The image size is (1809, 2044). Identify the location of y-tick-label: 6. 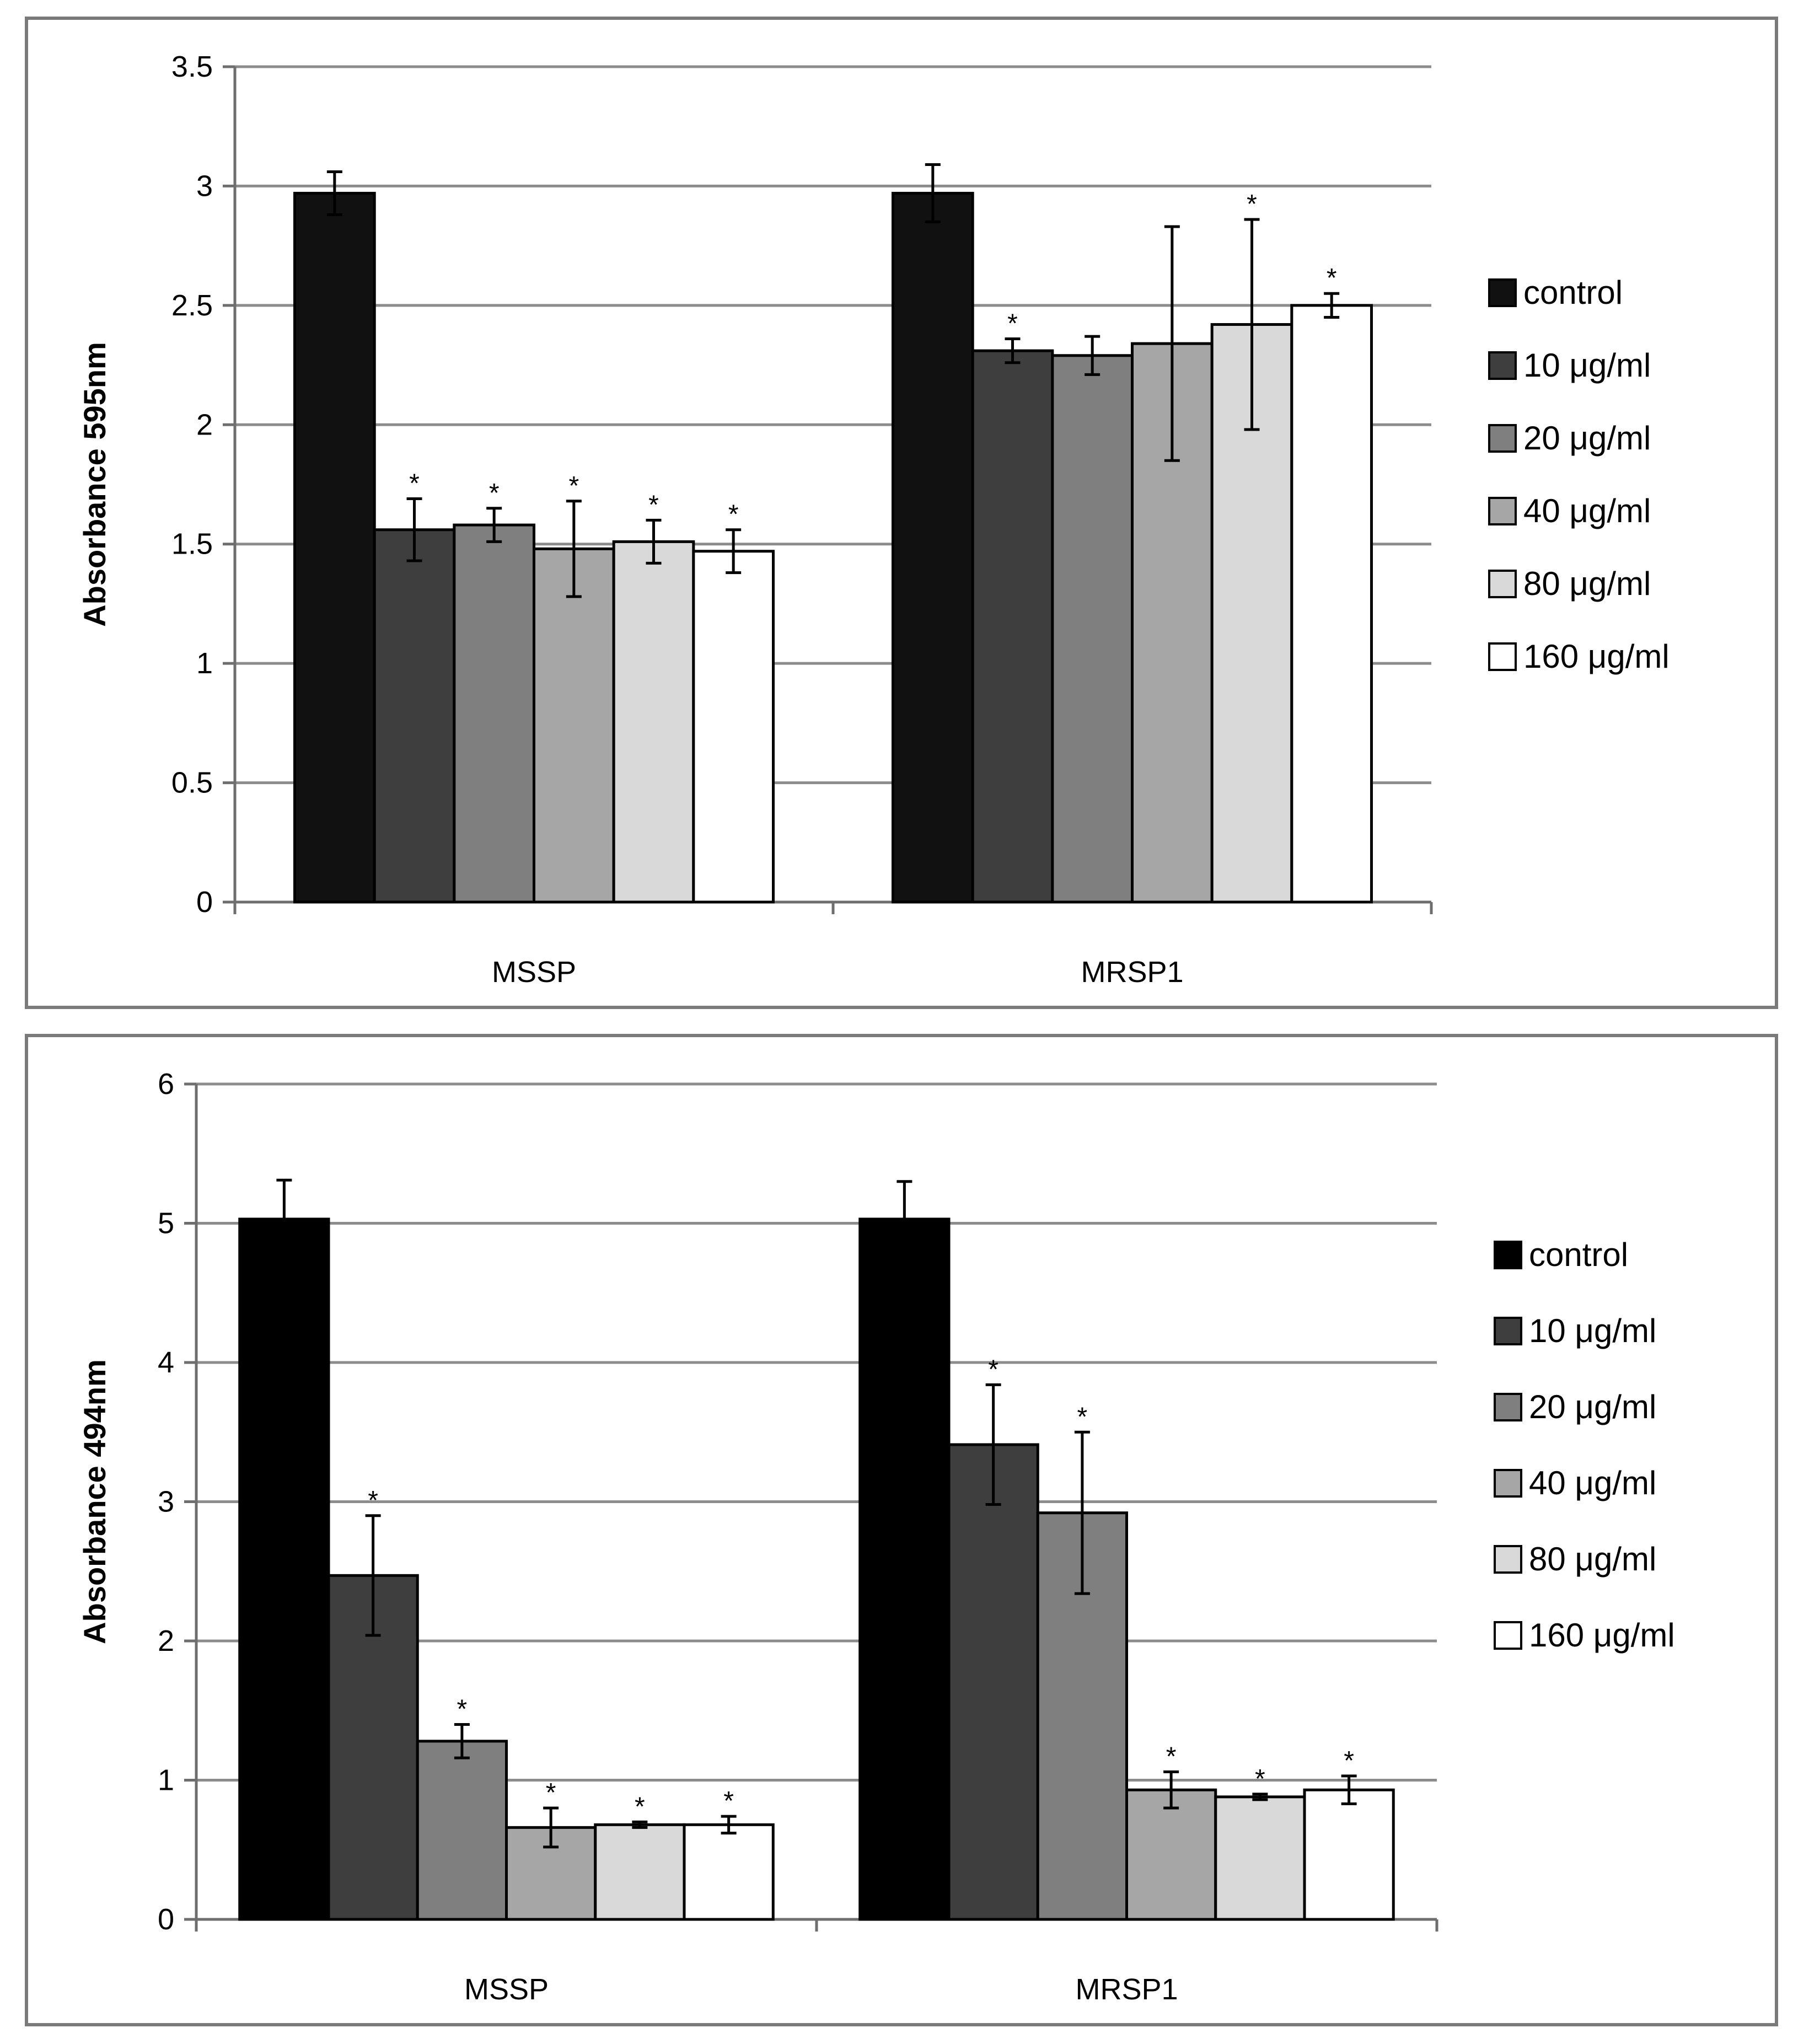
(166, 1084).